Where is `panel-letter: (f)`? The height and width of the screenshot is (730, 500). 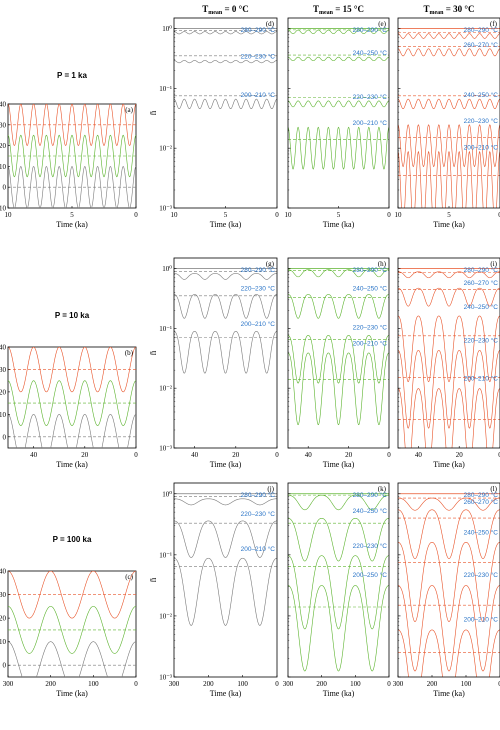
panel-letter: (f) is located at coordinates (494, 24).